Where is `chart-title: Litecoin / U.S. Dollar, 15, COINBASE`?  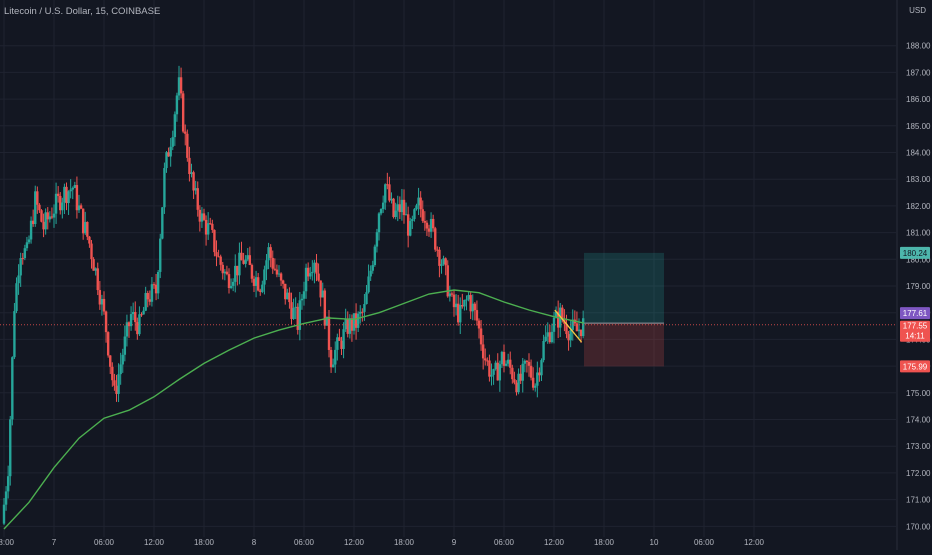
chart-title: Litecoin / U.S. Dollar, 15, COINBASE is located at coordinates (82, 11).